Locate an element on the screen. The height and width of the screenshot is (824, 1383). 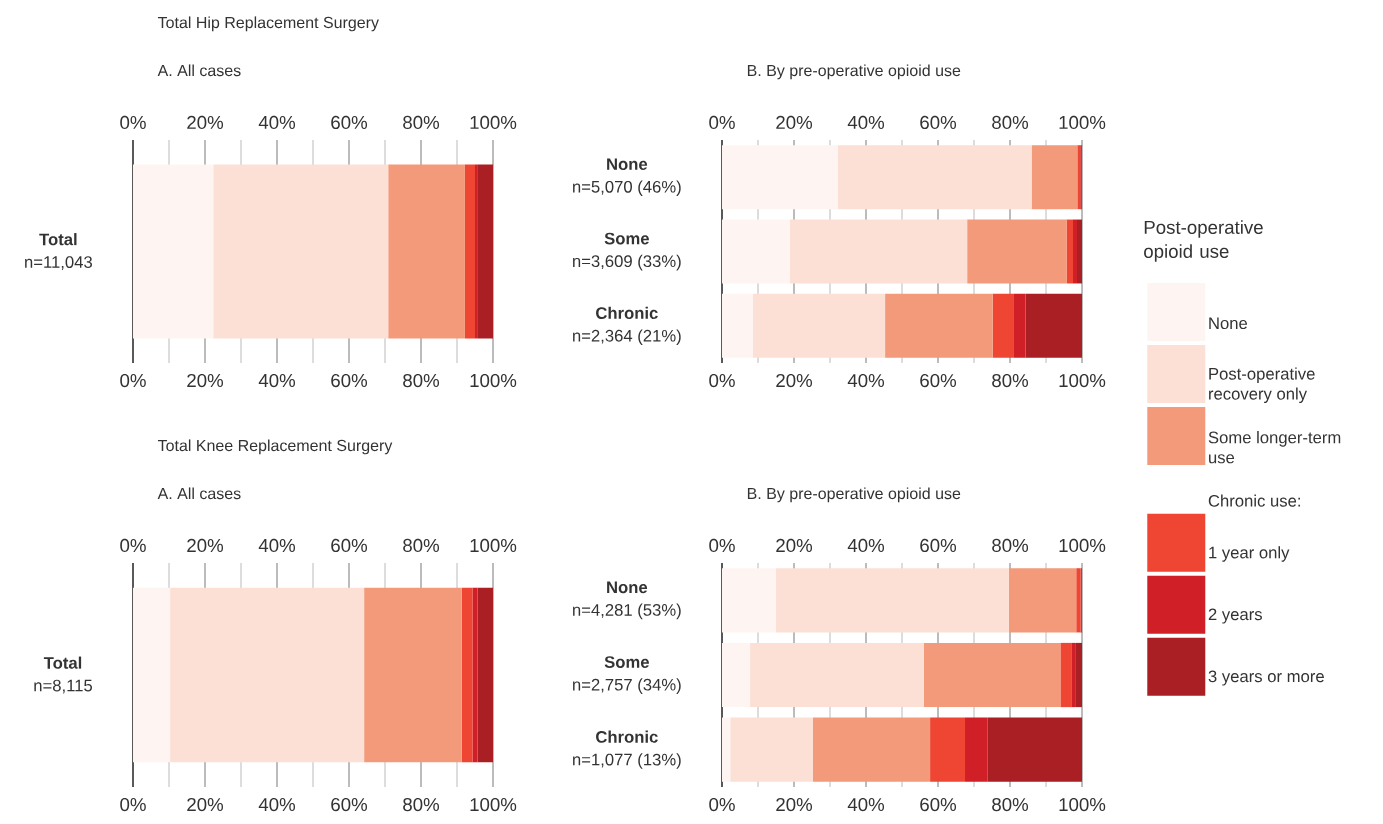
y-tick-label: Total n=11,043 is located at coordinates (58, 251).